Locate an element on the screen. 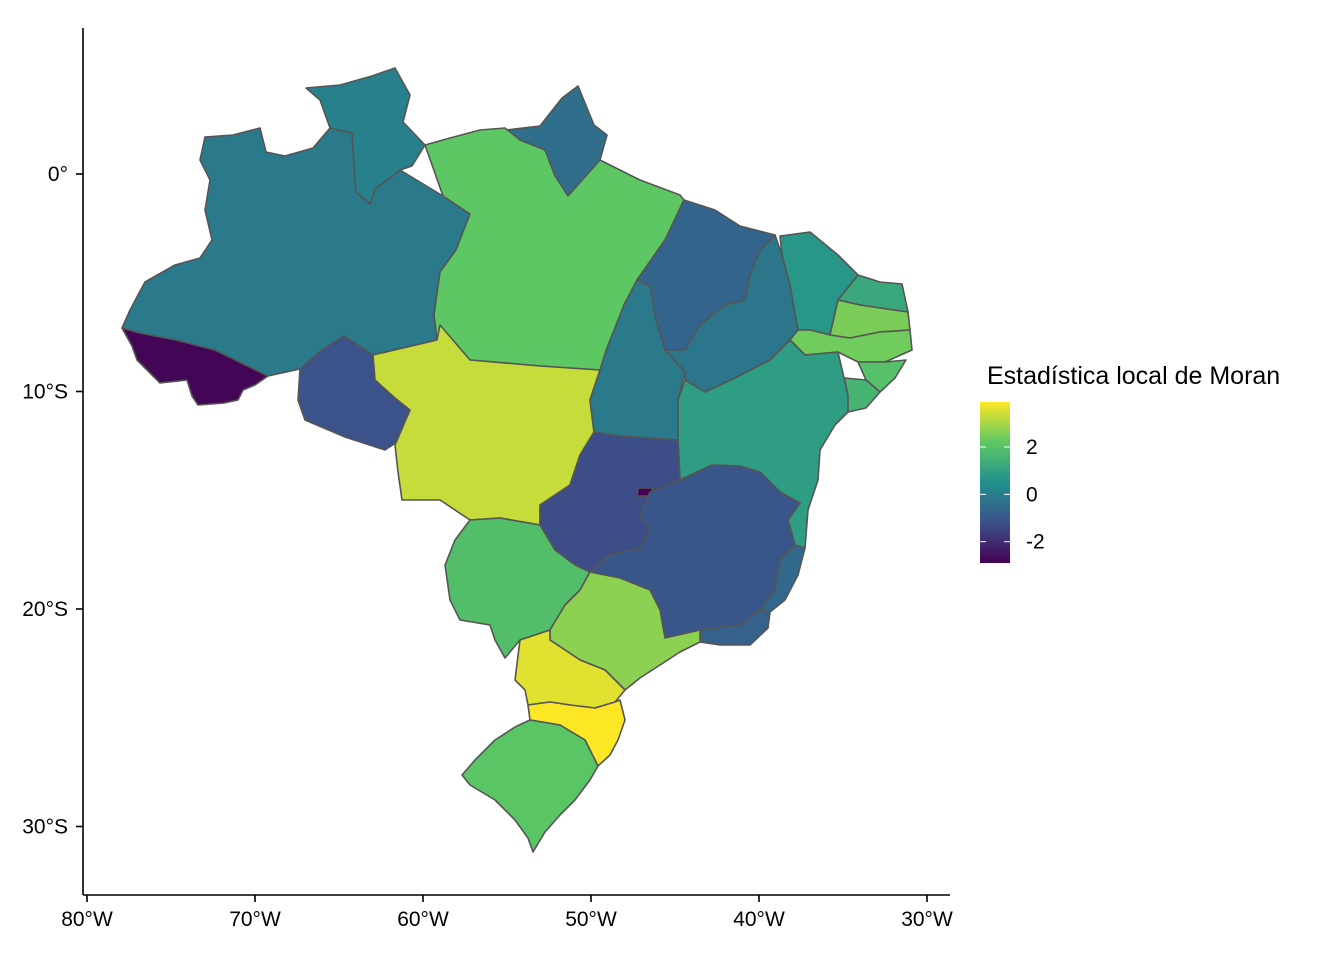 This screenshot has height=960, width=1344. y-axis-ticks: 0° 10°S 20°S 30°S is located at coordinates (52, 501).